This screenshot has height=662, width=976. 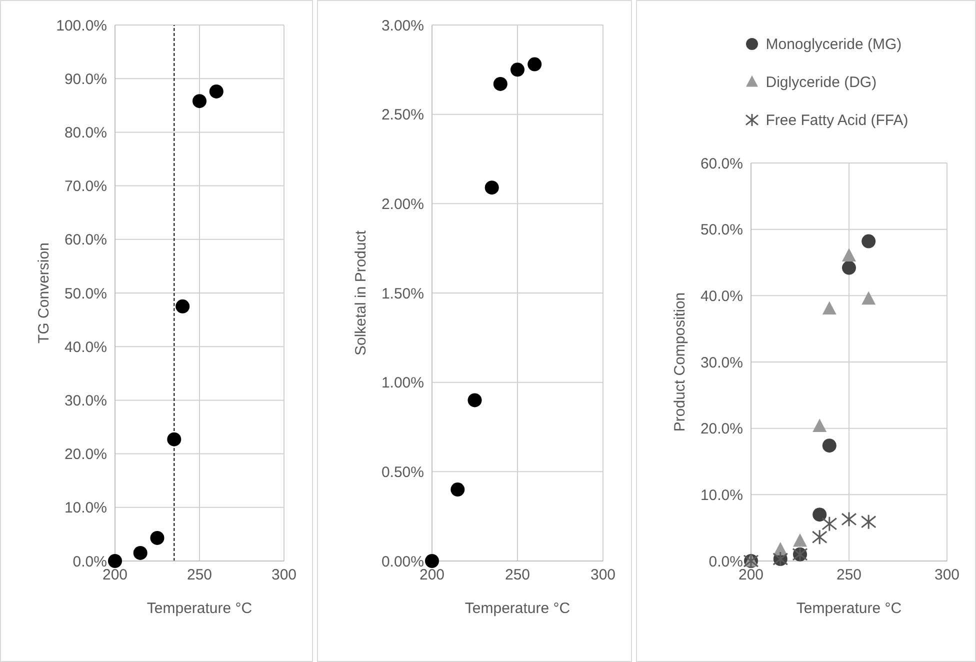 I want to click on y-tick-label: 80.0%, so click(x=85, y=133).